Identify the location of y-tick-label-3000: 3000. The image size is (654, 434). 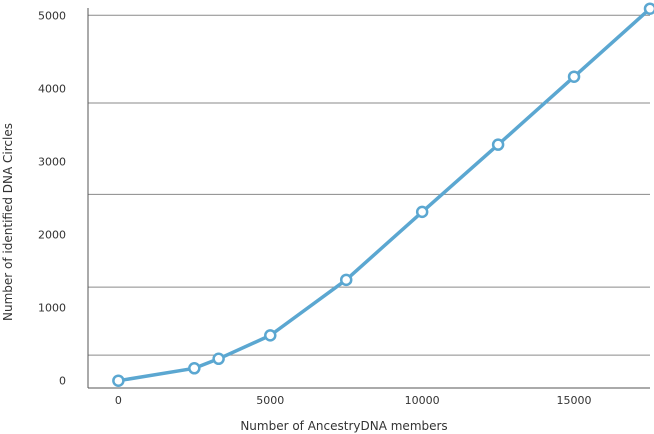
(52, 161).